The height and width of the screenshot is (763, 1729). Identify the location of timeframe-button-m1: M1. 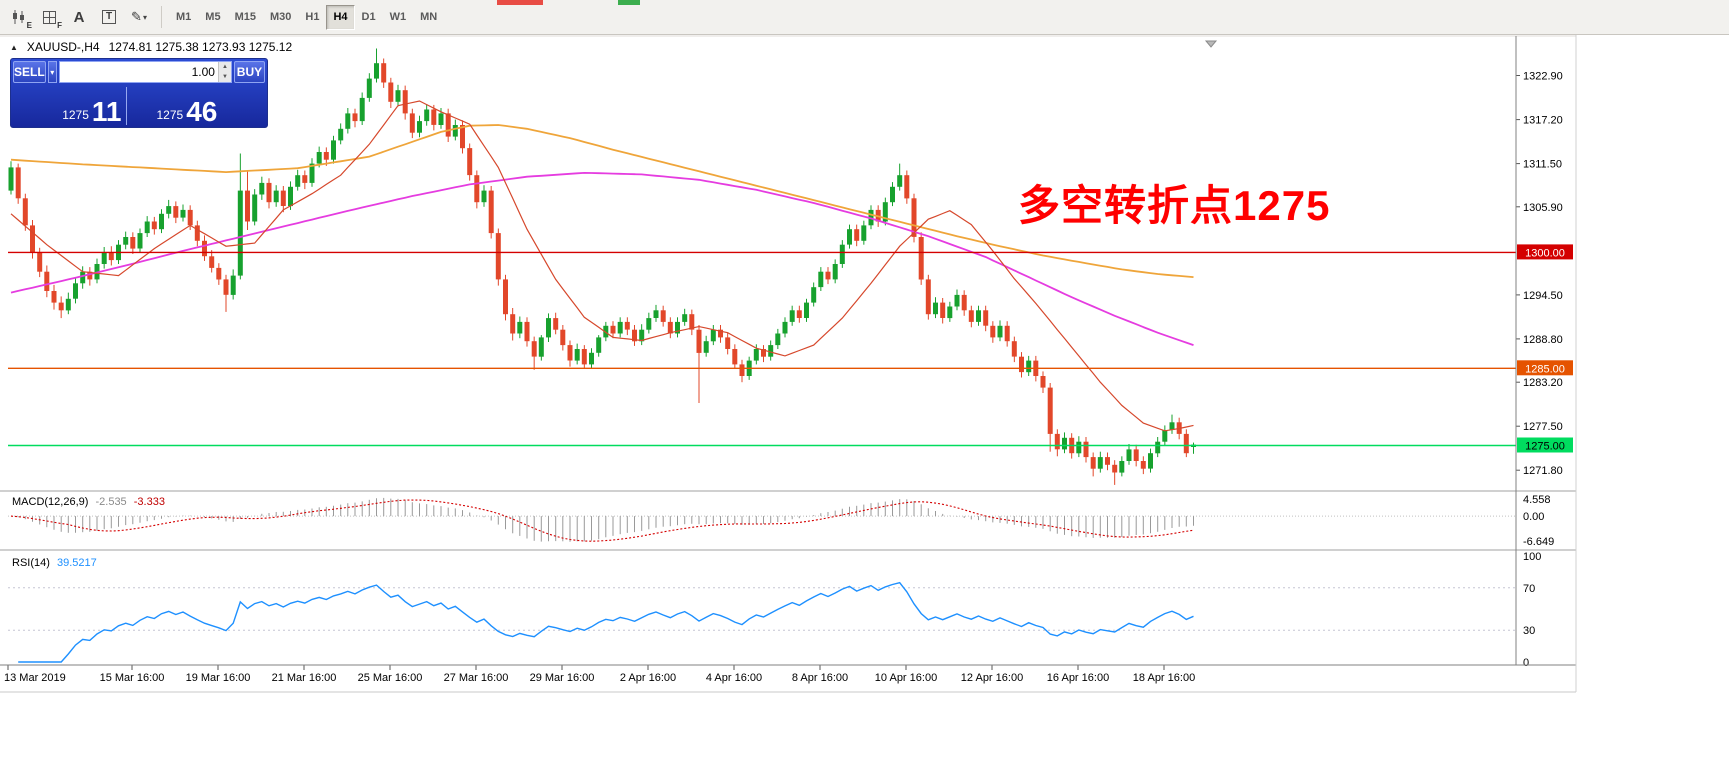
(184, 17).